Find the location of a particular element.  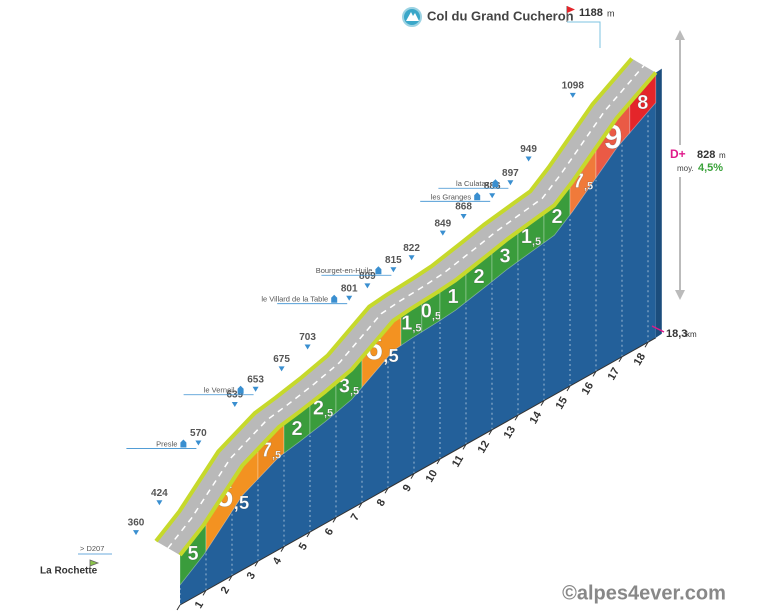

altitude-label: 639 is located at coordinates (234, 395).